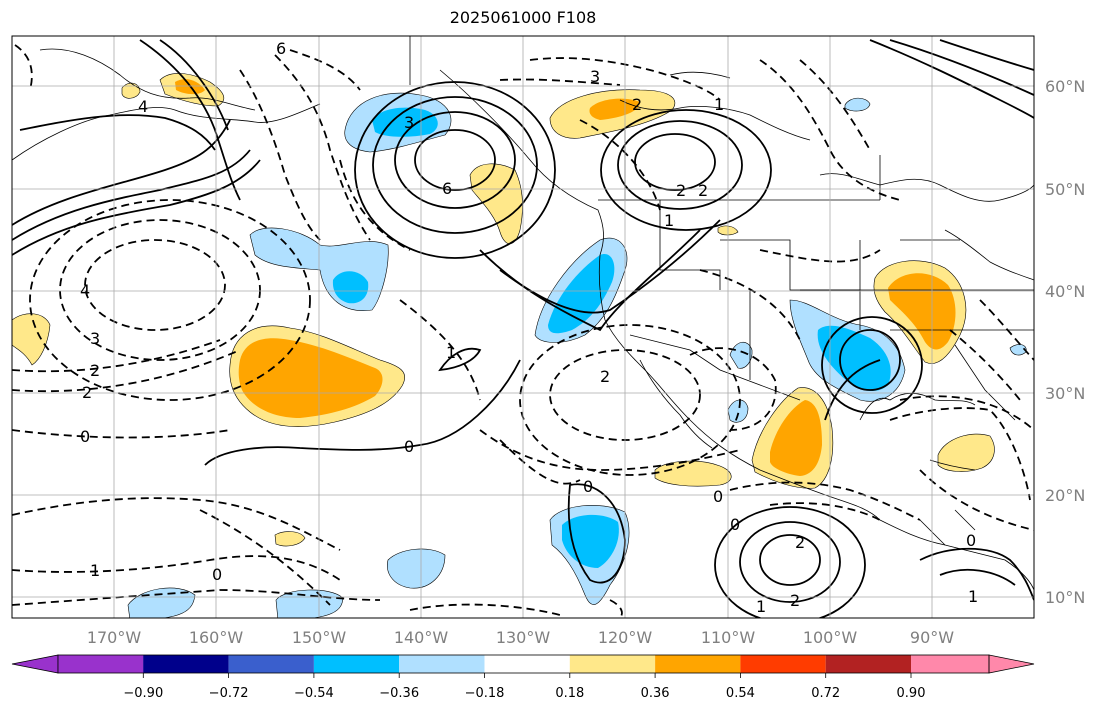 Image resolution: width=1105 pixels, height=712 pixels. What do you see at coordinates (625, 637) in the screenshot?
I see `lon-tick-label: 120°W` at bounding box center [625, 637].